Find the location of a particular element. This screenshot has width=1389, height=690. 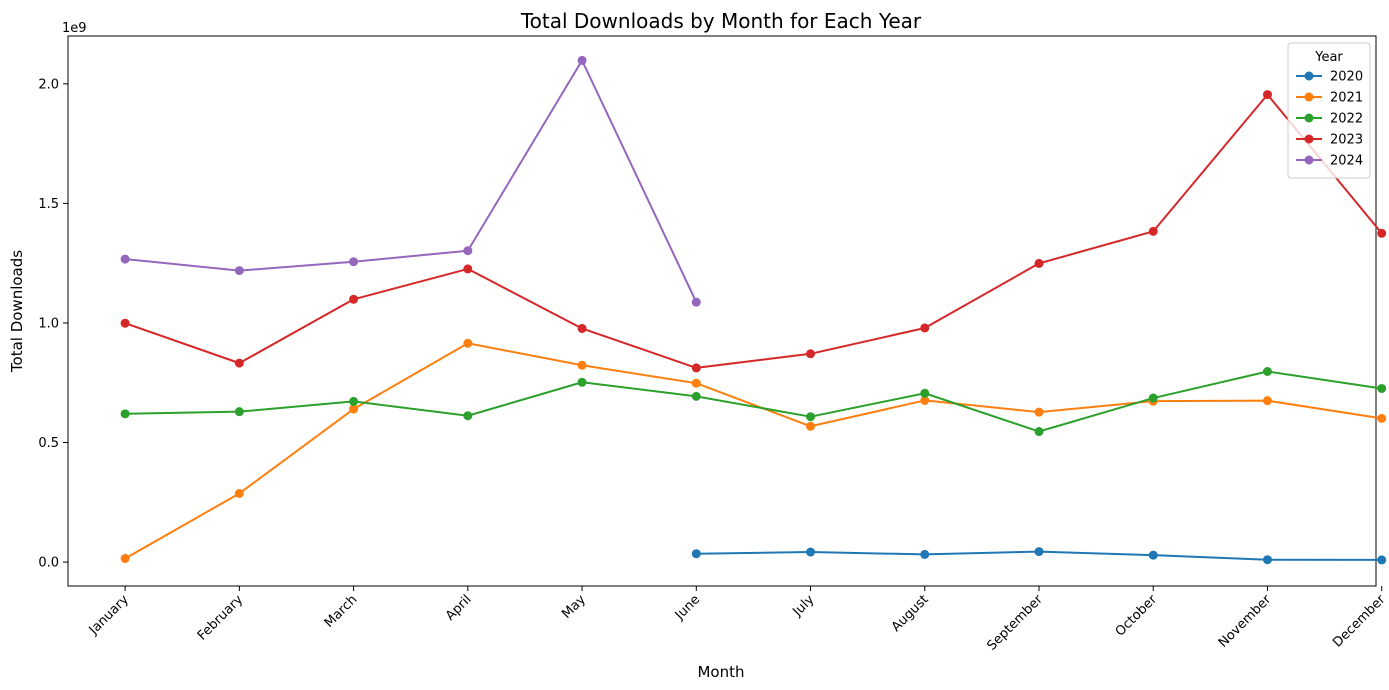

y-tick-label: 0.5 is located at coordinates (48, 443).